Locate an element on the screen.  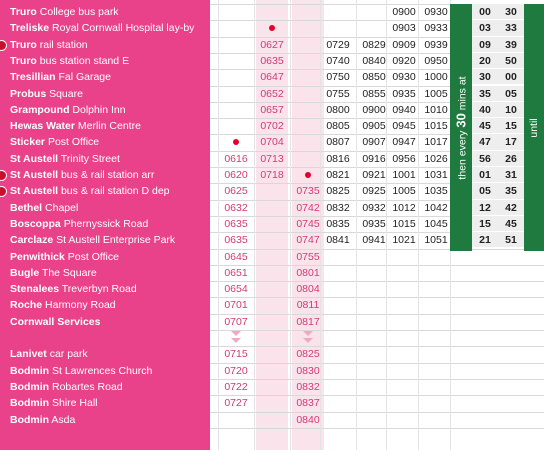
stop-row: Penwithick Post Office is located at coordinates (105, 257).